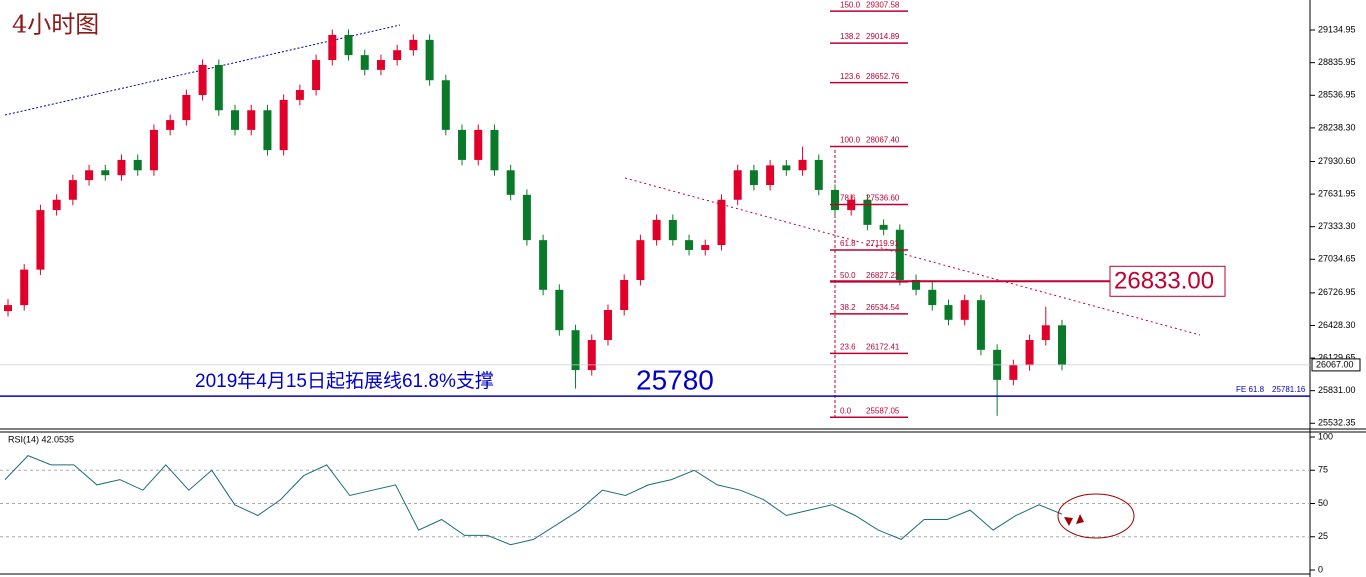  I want to click on y-tick-label: 50, so click(1323, 503).